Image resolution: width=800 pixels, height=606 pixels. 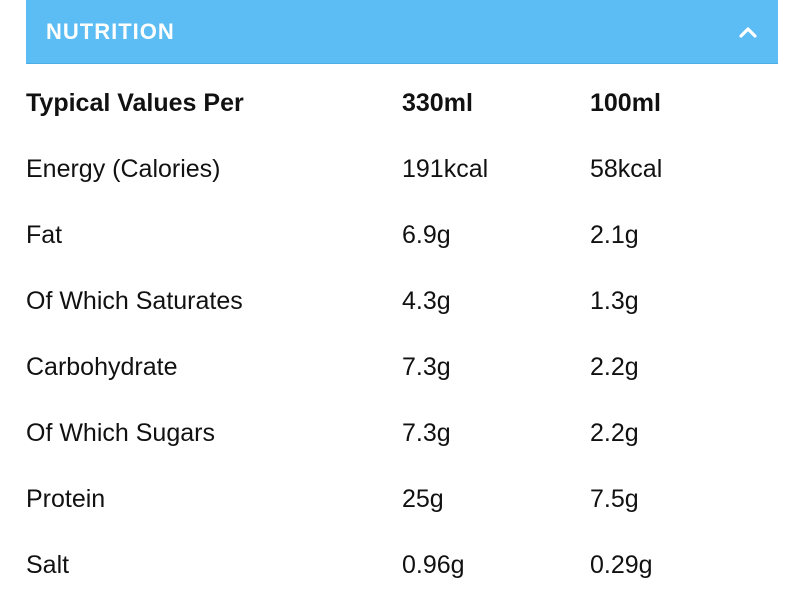 What do you see at coordinates (110, 31) in the screenshot?
I see `accordion-title: NUTRITION` at bounding box center [110, 31].